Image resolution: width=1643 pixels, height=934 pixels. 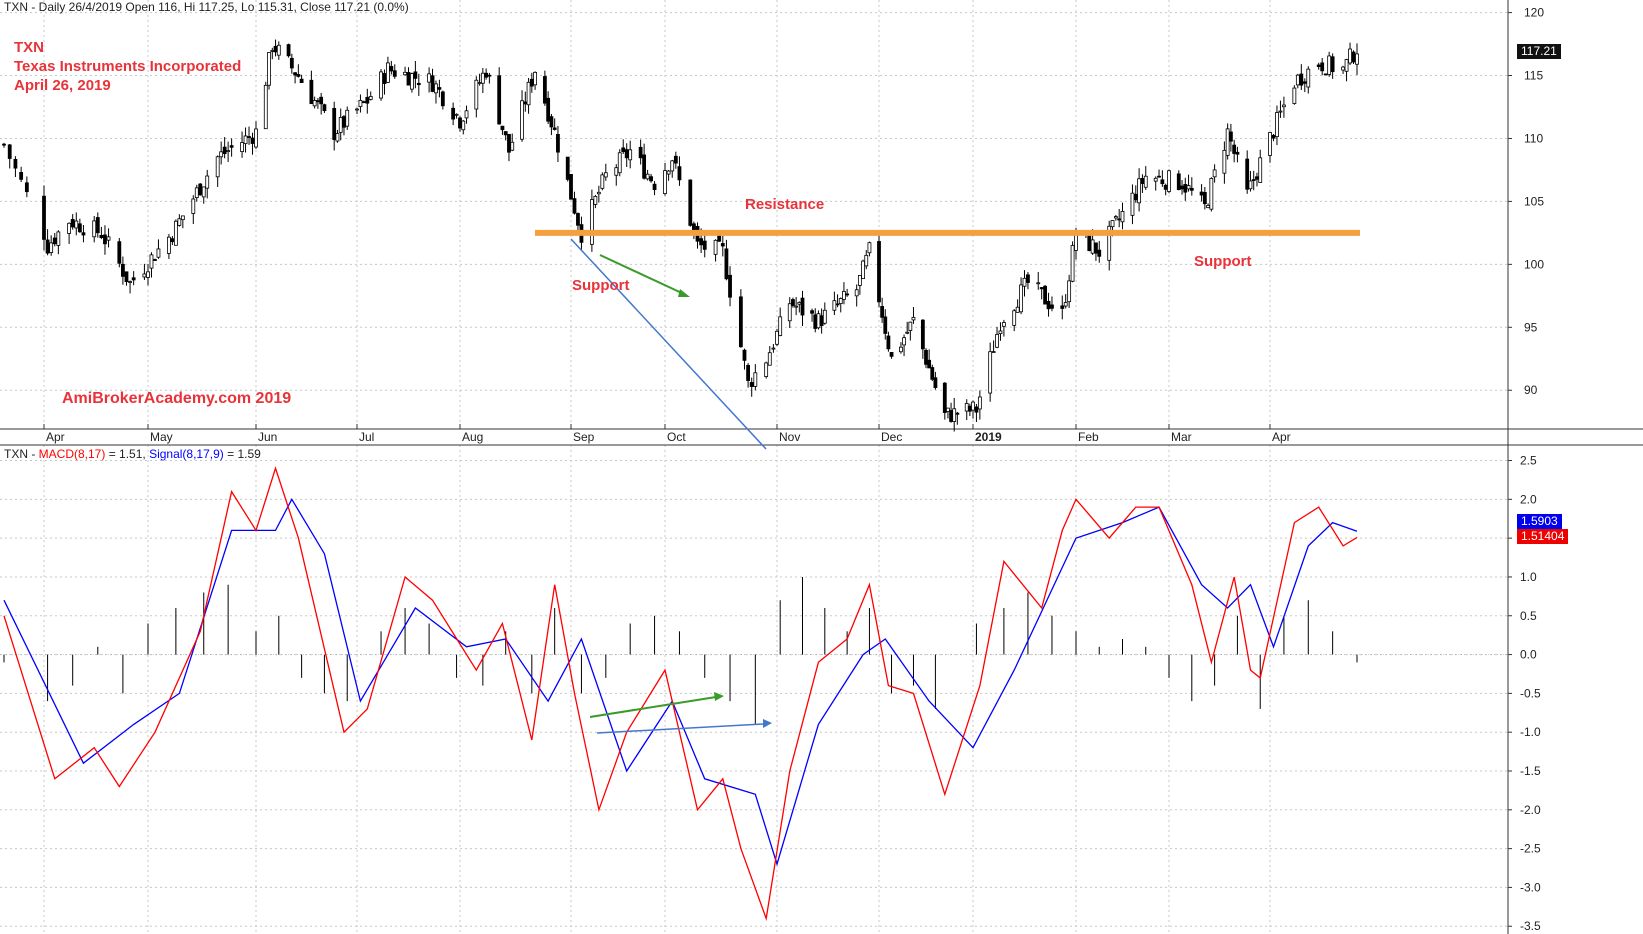 What do you see at coordinates (186, 454) in the screenshot?
I see `signal-header-name: Signal(8,17,9)` at bounding box center [186, 454].